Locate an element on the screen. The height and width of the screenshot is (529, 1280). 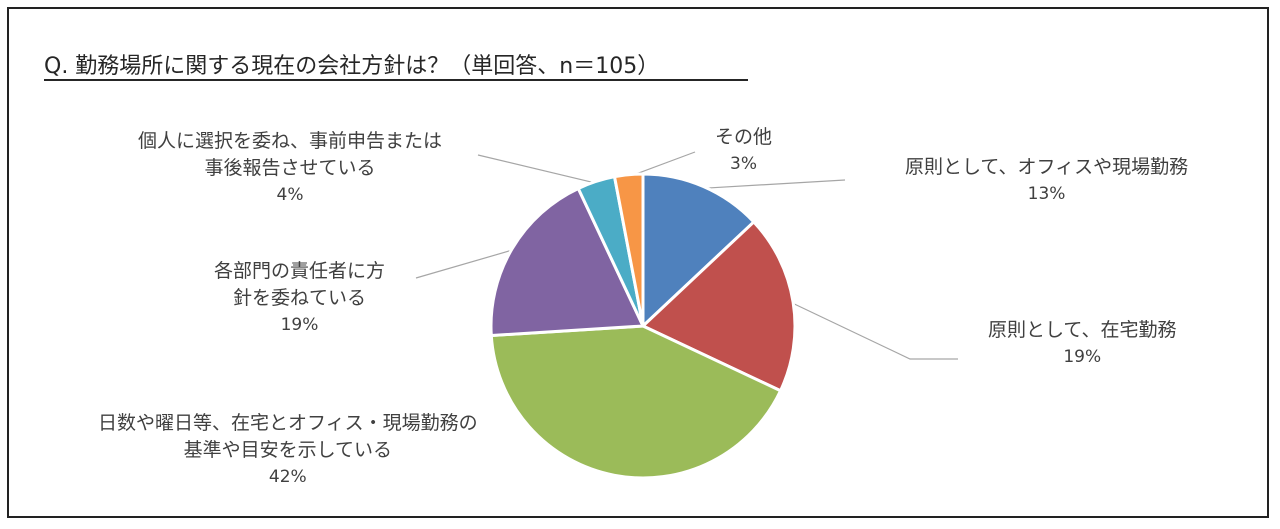
slice-label-text: 基準や目安を示している is located at coordinates (288, 450).